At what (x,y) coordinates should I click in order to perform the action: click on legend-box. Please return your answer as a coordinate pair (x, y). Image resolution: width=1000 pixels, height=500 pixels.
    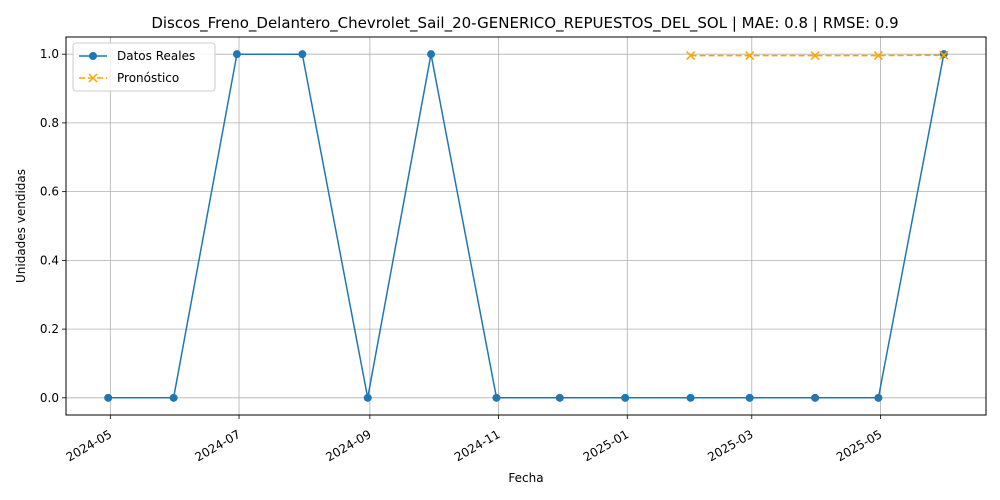
    Looking at the image, I should click on (144, 67).